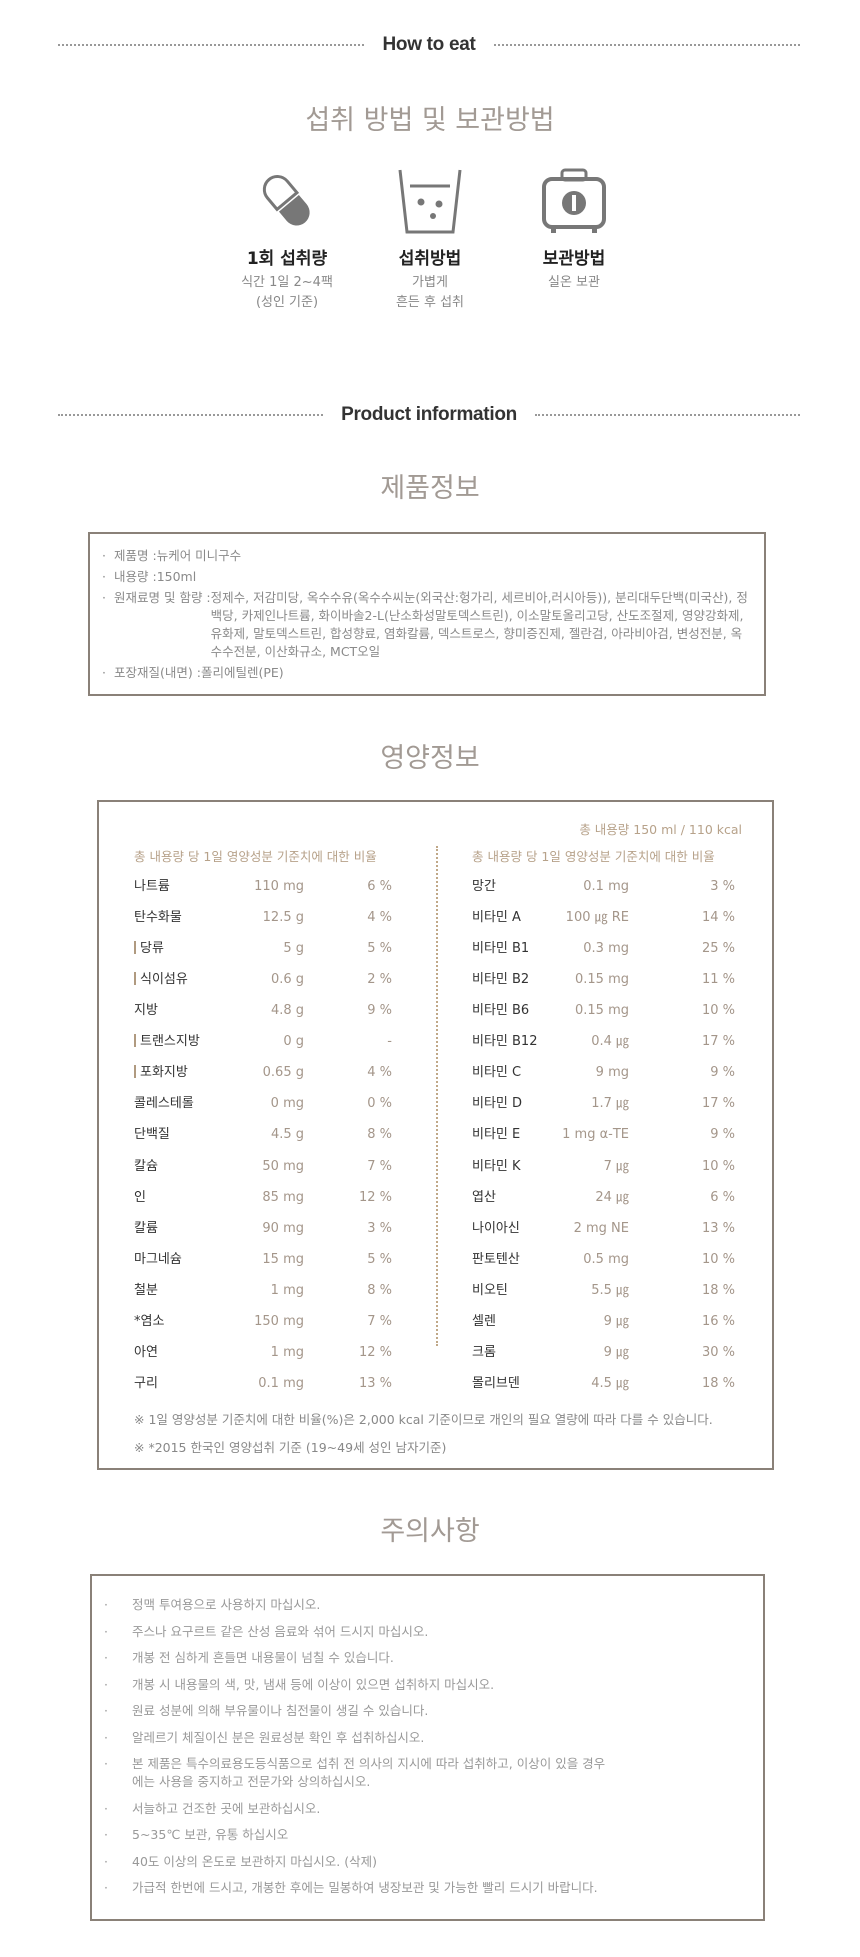 The width and height of the screenshot is (860, 1957). I want to click on nutrient-row: 비타민 B1 0.3 mg 25 %, so click(437, 949).